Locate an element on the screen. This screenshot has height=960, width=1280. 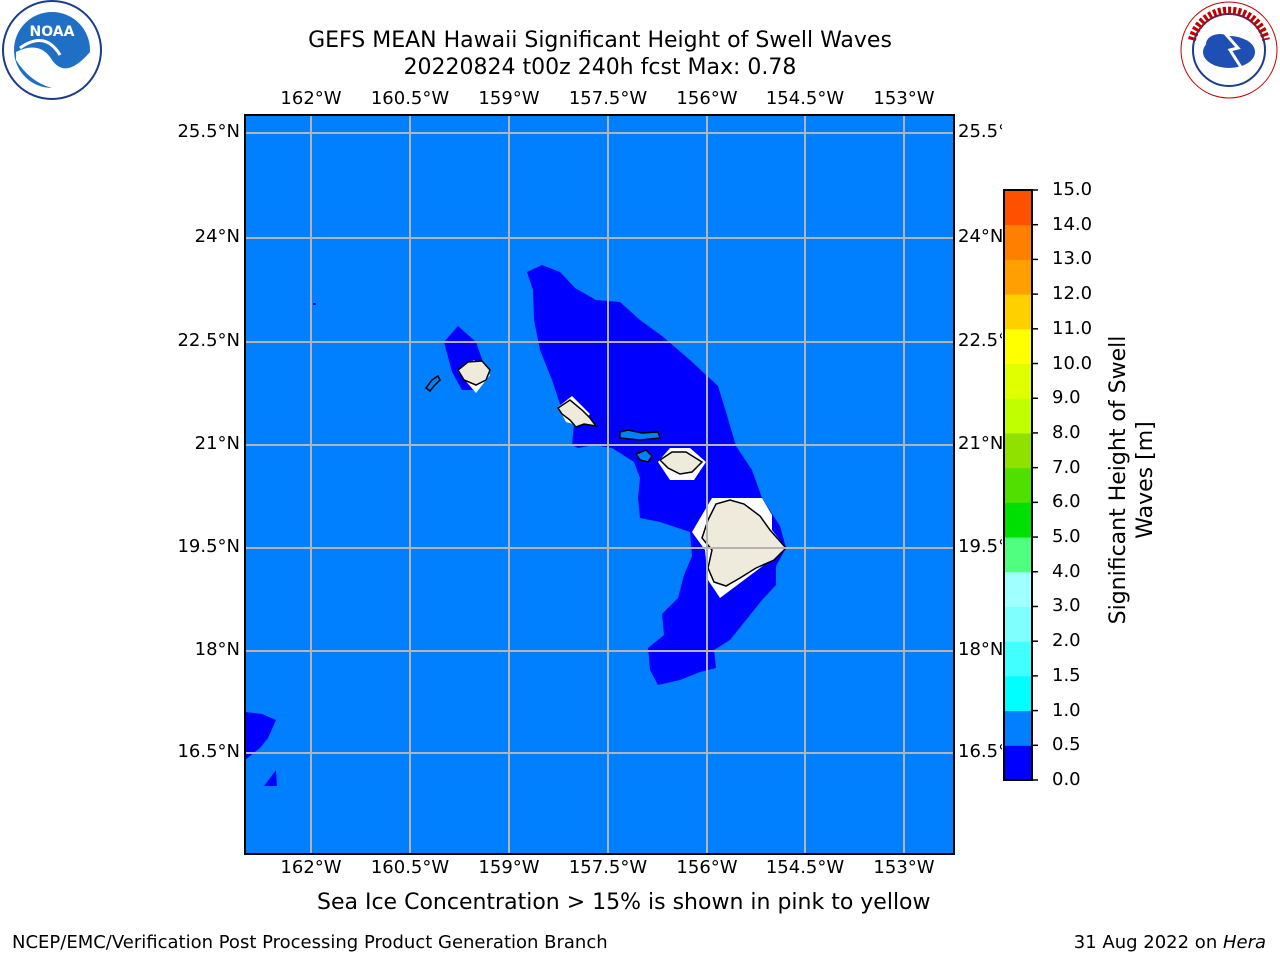
lat-label-right: 21°N is located at coordinates (980, 443).